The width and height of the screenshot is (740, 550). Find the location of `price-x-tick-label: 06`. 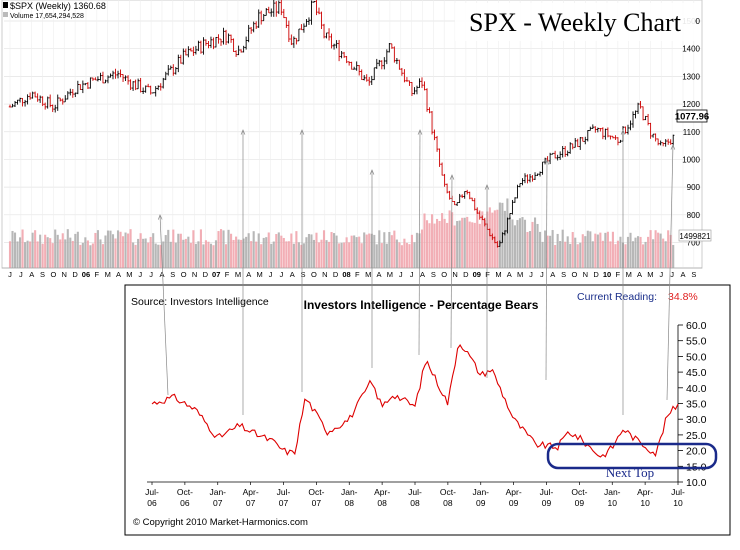

price-x-tick-label: 06 is located at coordinates (86, 274).